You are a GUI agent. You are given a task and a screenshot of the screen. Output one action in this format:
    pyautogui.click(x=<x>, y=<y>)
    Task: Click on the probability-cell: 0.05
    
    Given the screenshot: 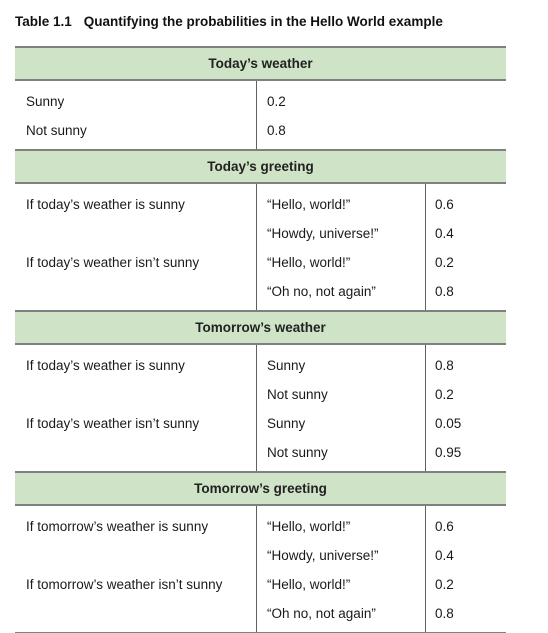 What is the action you would take?
    pyautogui.click(x=448, y=423)
    